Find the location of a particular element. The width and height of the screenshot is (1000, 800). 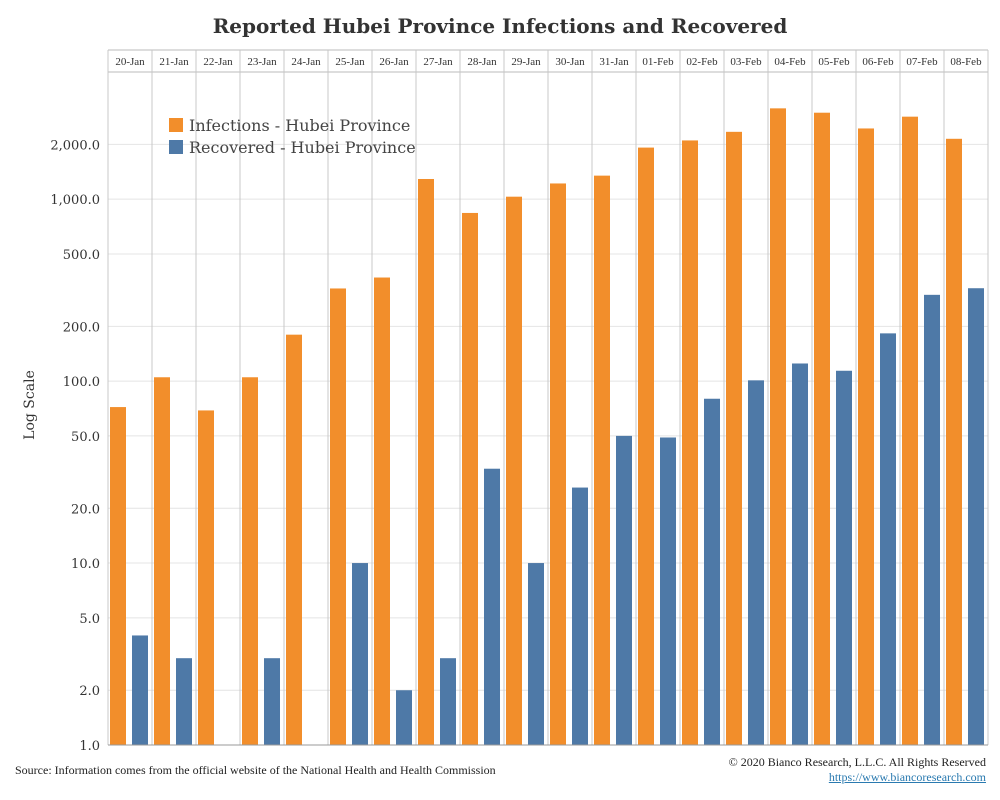

bar-infections-06-Feb is located at coordinates (866, 437).